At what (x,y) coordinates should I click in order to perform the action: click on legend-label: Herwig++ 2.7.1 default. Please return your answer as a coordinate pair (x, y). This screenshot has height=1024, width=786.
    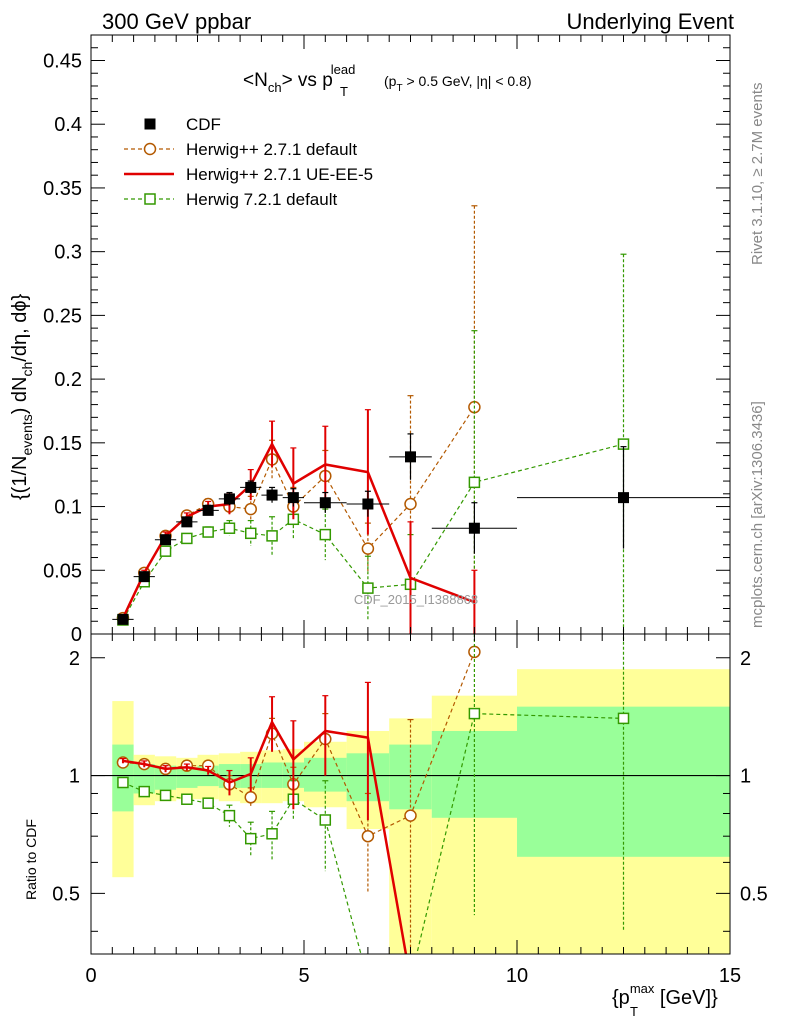
    Looking at the image, I should click on (271, 149).